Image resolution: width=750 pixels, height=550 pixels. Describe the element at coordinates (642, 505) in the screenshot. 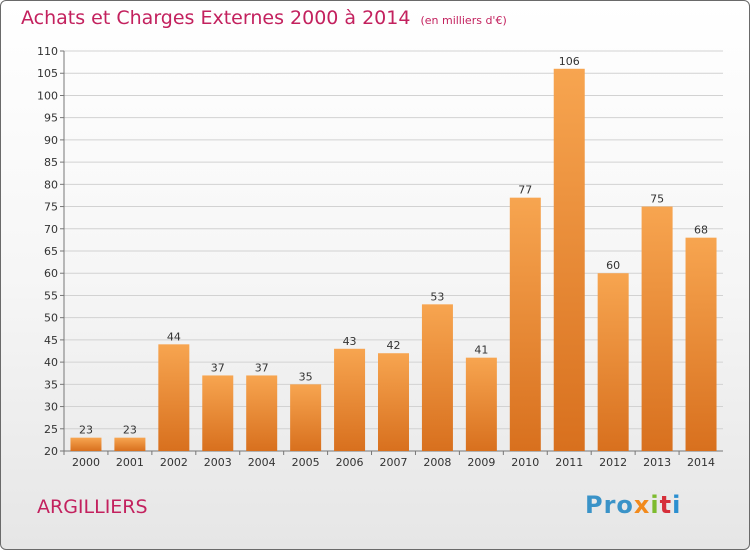

I see `logo-part: x` at that location.